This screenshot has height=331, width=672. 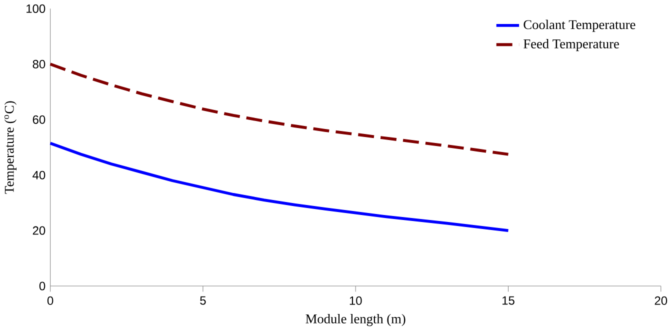 What do you see at coordinates (580, 26) in the screenshot?
I see `legend-label: Coolant Temperature` at bounding box center [580, 26].